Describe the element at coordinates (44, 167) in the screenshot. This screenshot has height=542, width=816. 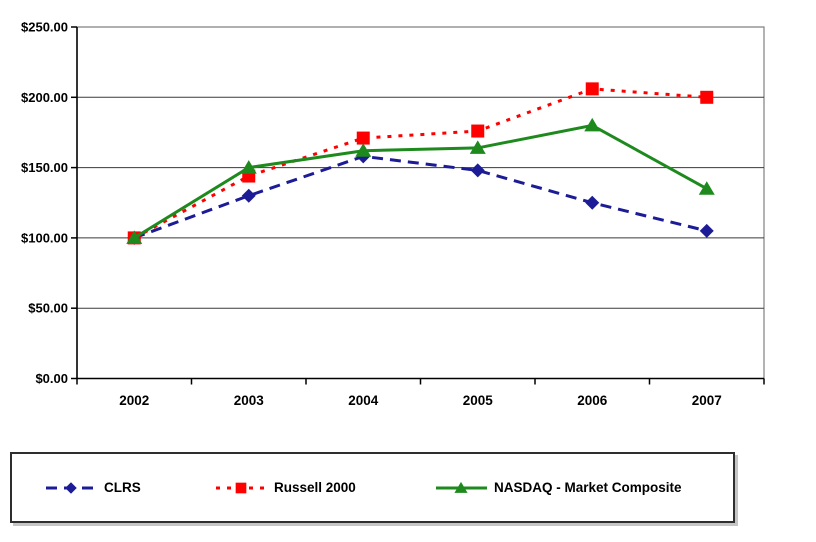
I see `y-tick-label: $150.00` at that location.